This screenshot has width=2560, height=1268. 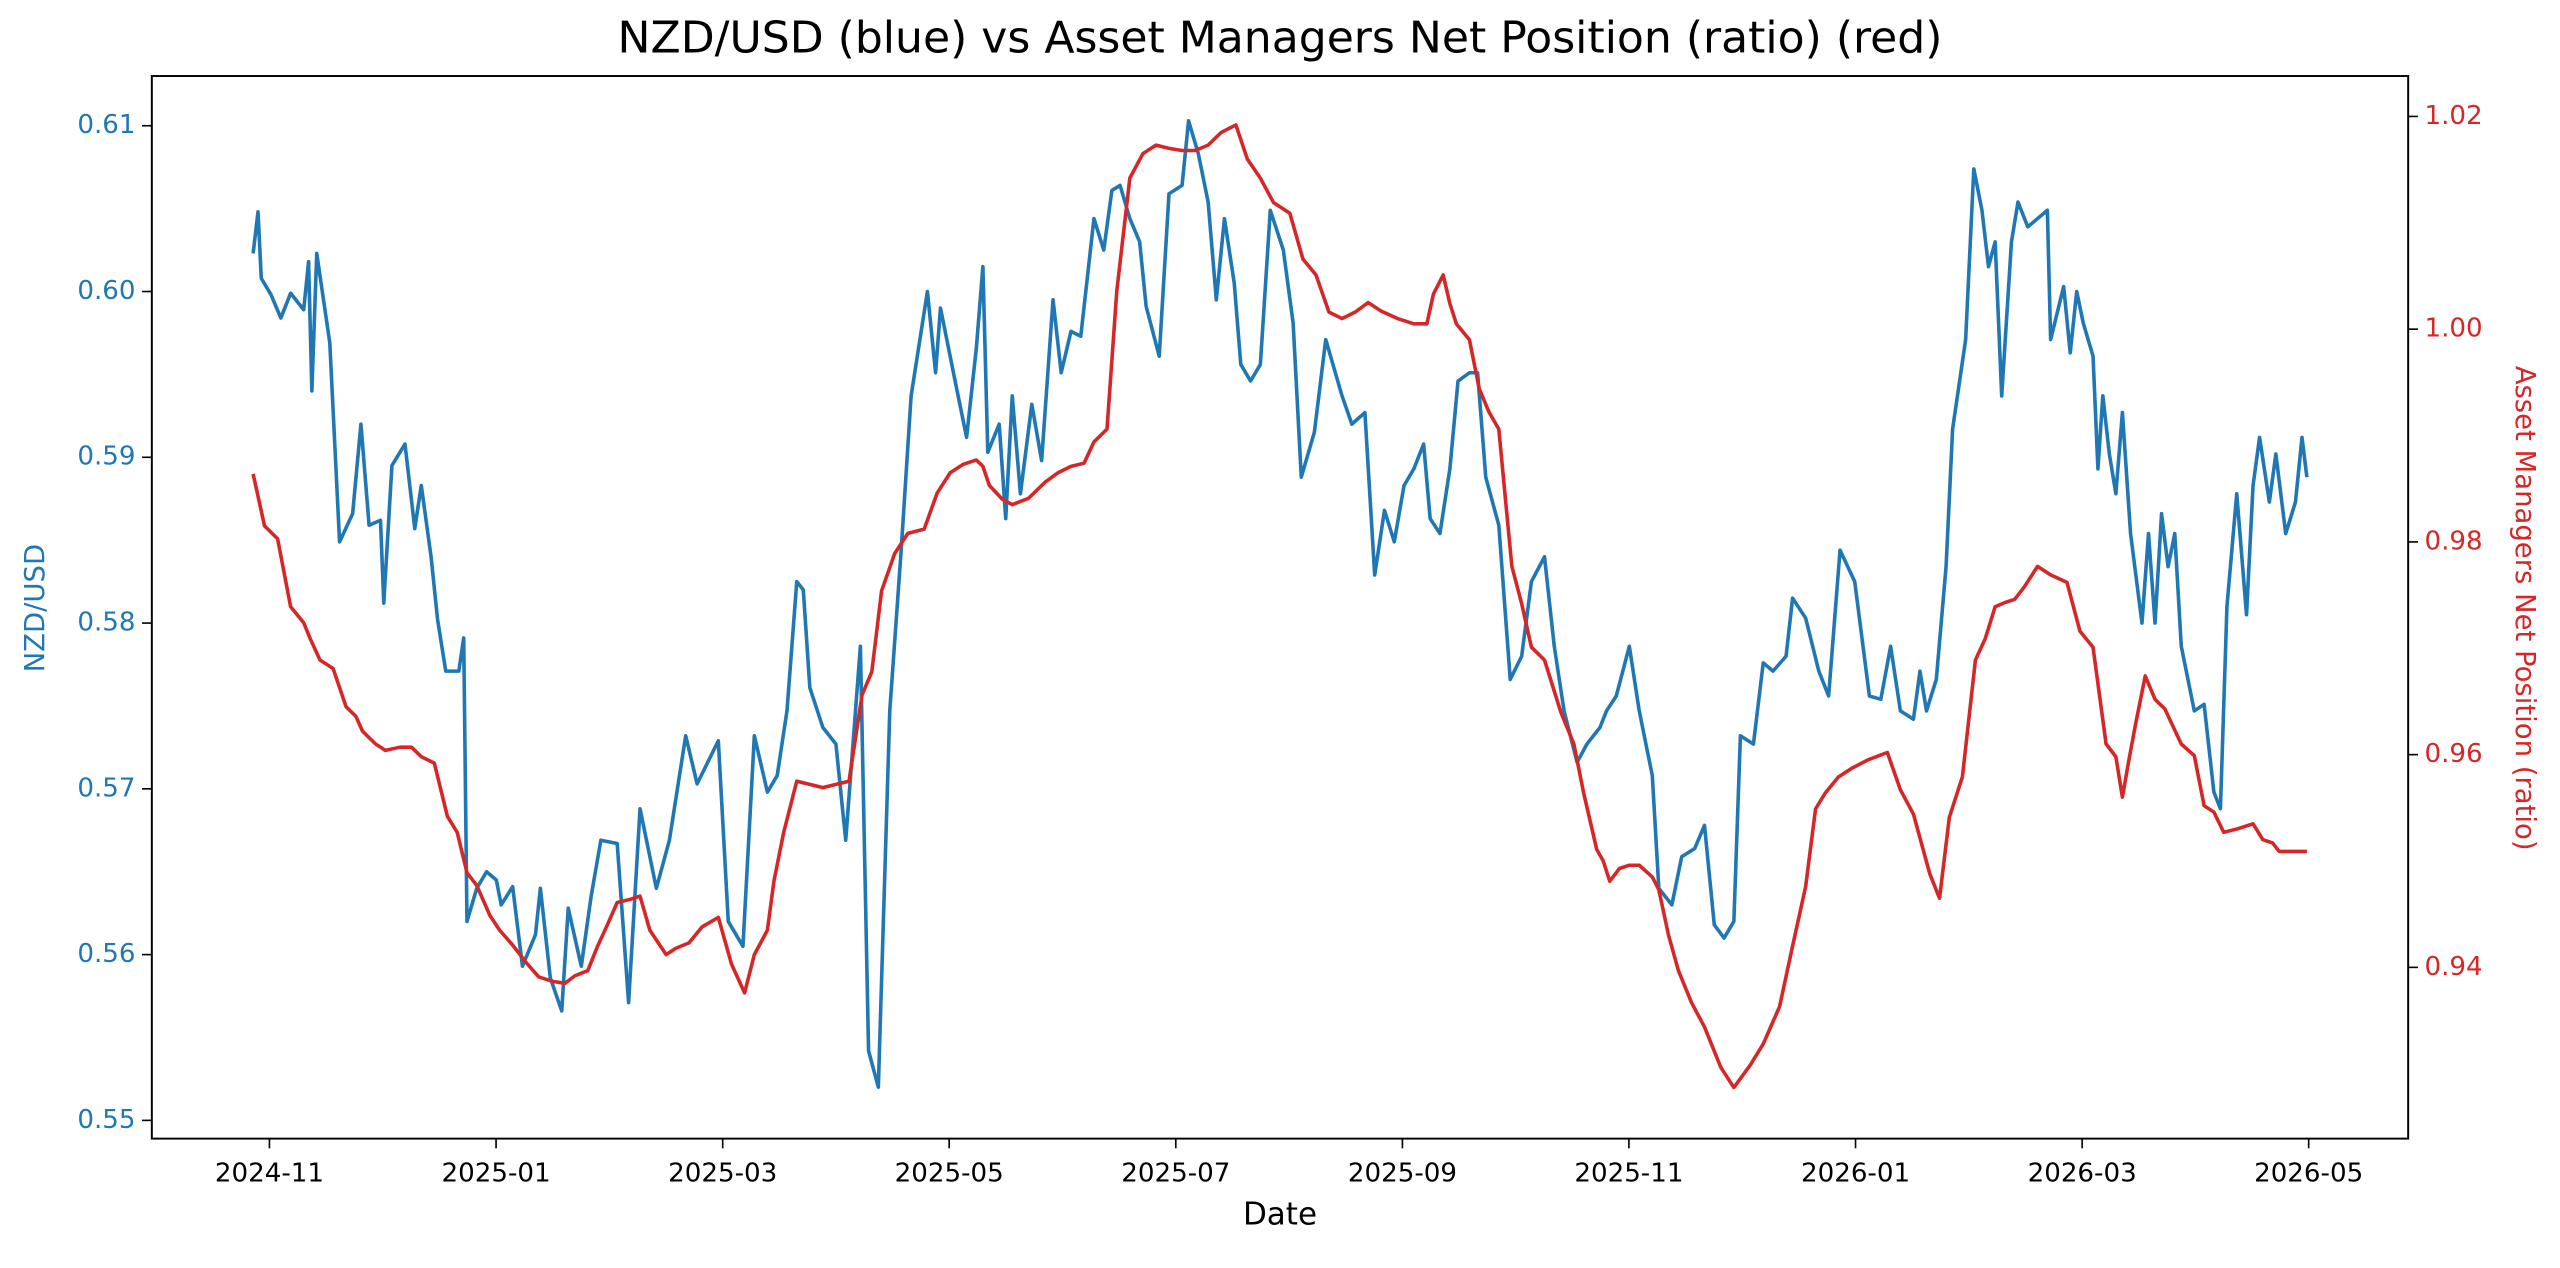 I want to click on y-tick-label: 0.59, so click(x=106, y=457).